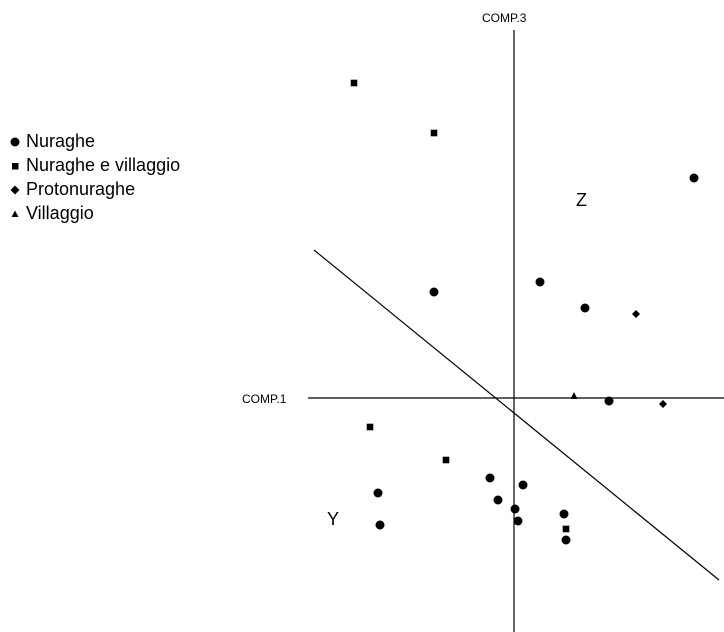  What do you see at coordinates (16, 213) in the screenshot?
I see `triangle-marker-icon` at bounding box center [16, 213].